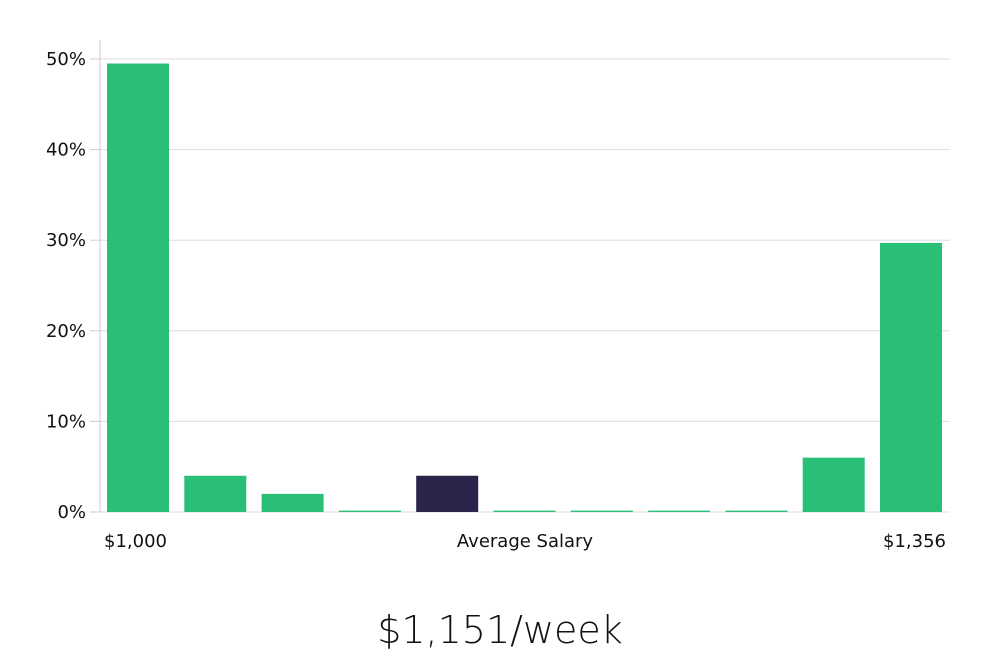  I want to click on y-tick-label: 50%, so click(66, 59).